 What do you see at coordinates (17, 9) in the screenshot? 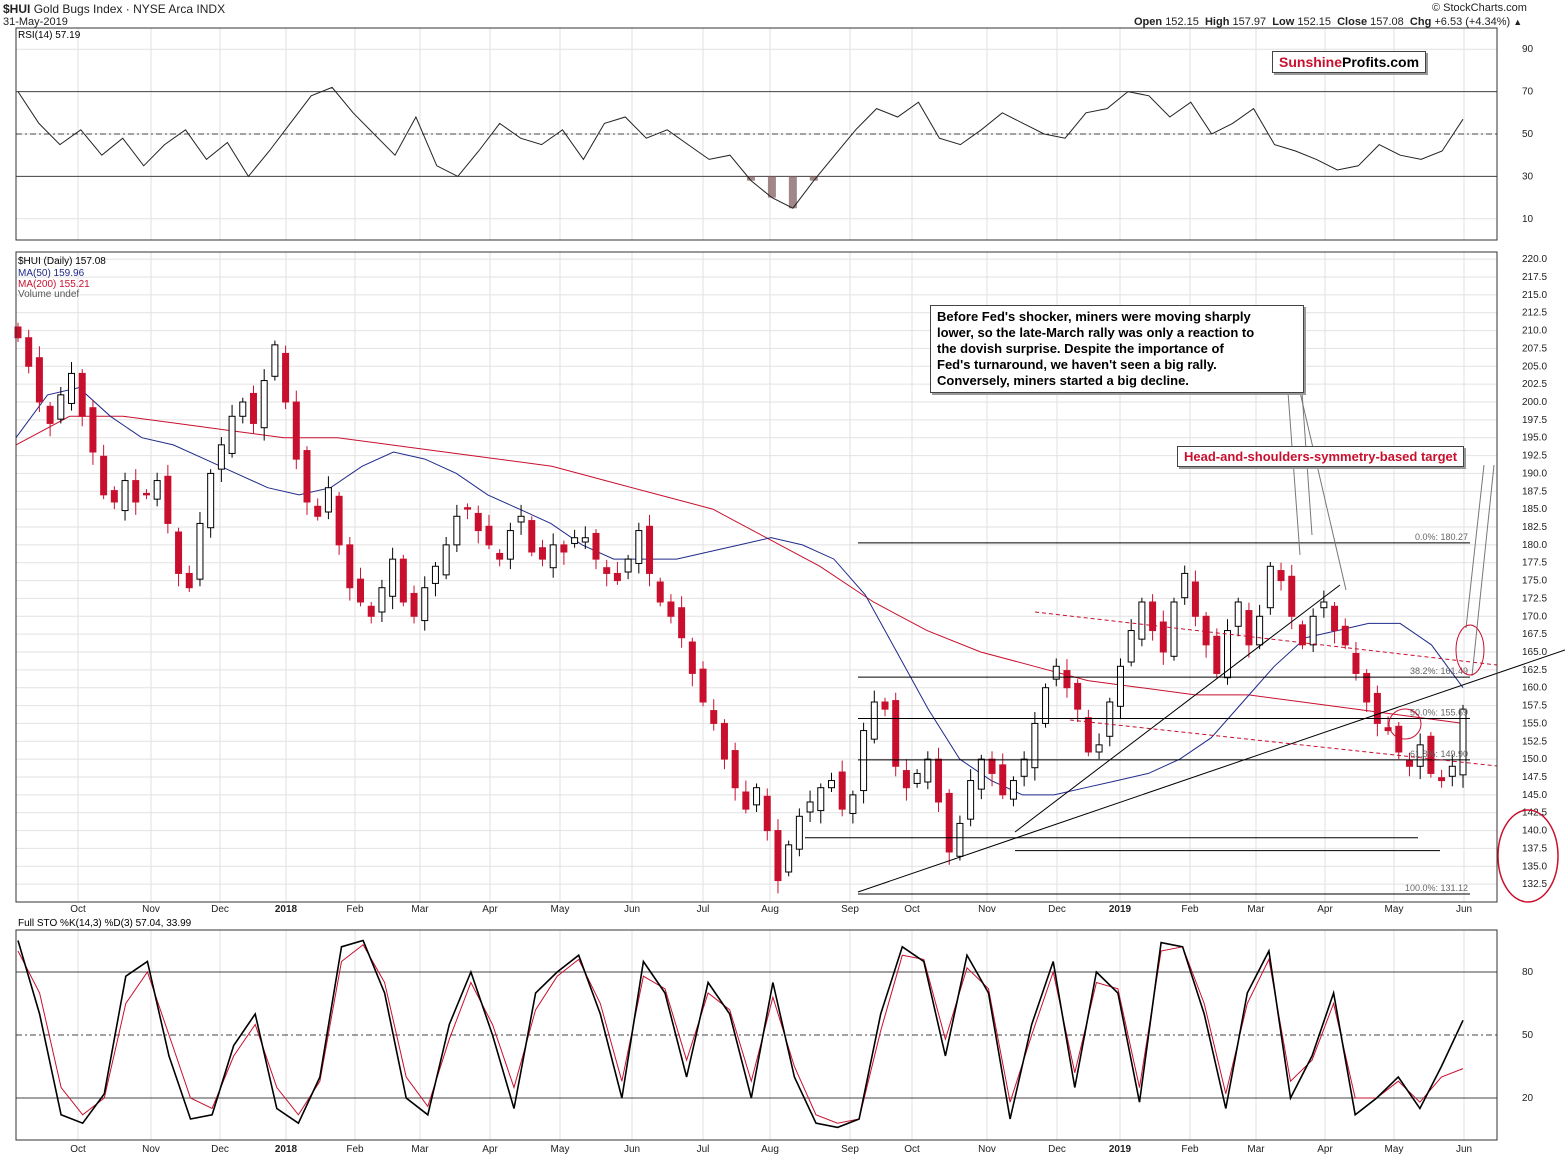
I see `symbol: $HUI` at bounding box center [17, 9].